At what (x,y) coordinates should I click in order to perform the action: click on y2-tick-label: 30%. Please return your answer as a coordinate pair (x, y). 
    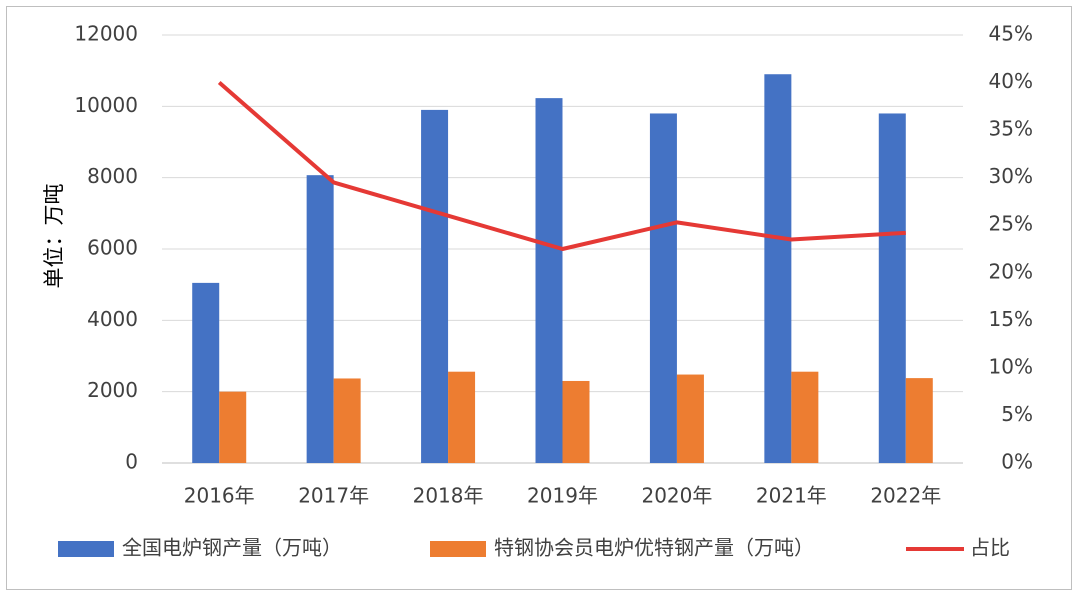
    Looking at the image, I should click on (1011, 176).